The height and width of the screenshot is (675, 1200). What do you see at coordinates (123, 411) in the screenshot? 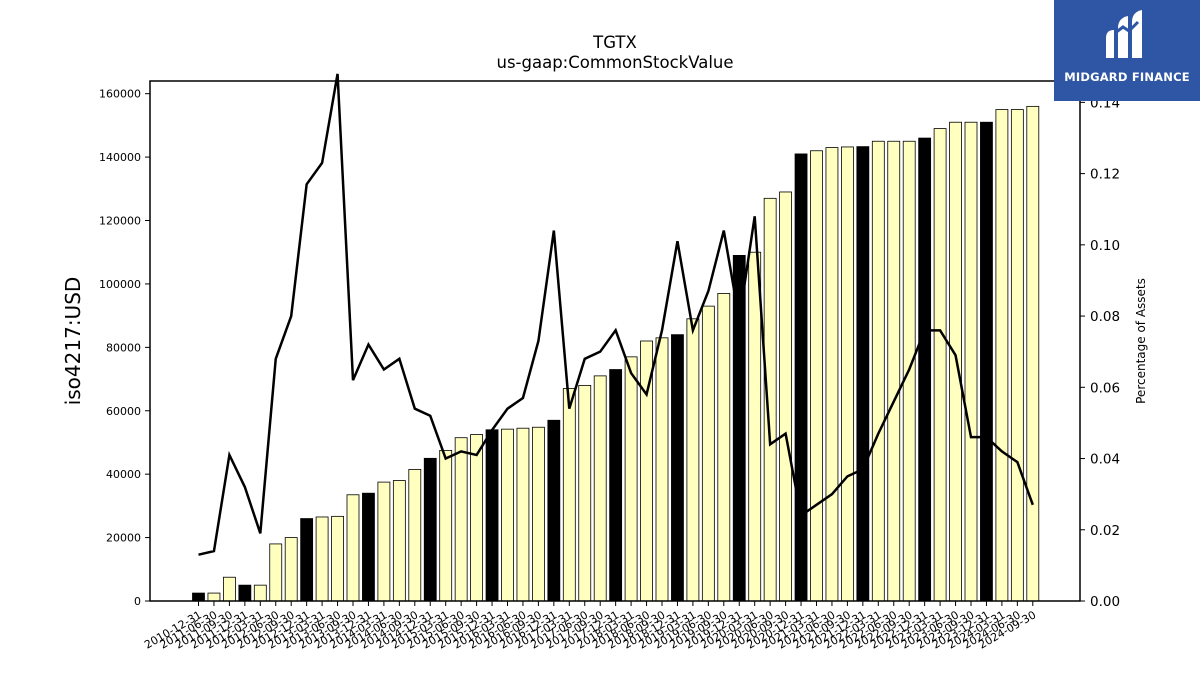
I see `y-tick-label: 60000` at bounding box center [123, 411].